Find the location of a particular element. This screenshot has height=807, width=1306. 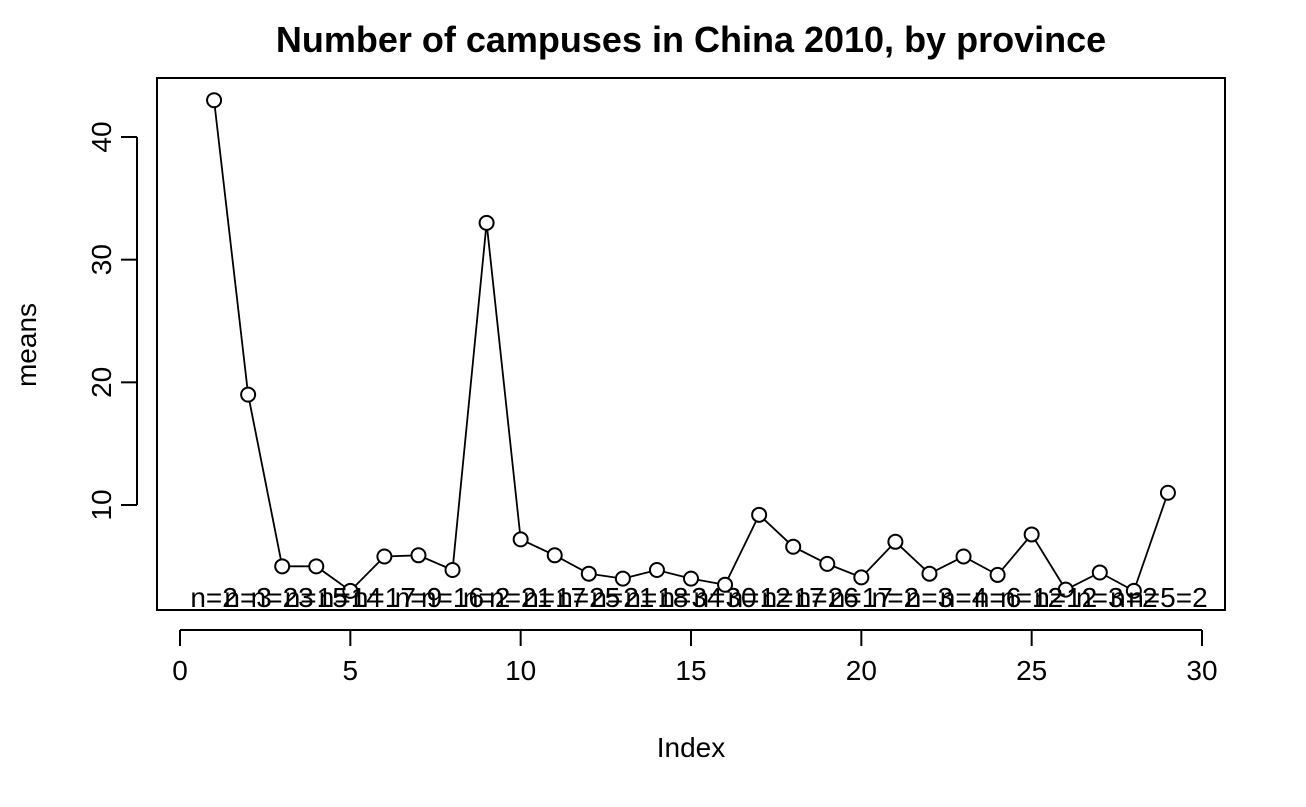

n-annotation: n=15 is located at coordinates (316, 597).